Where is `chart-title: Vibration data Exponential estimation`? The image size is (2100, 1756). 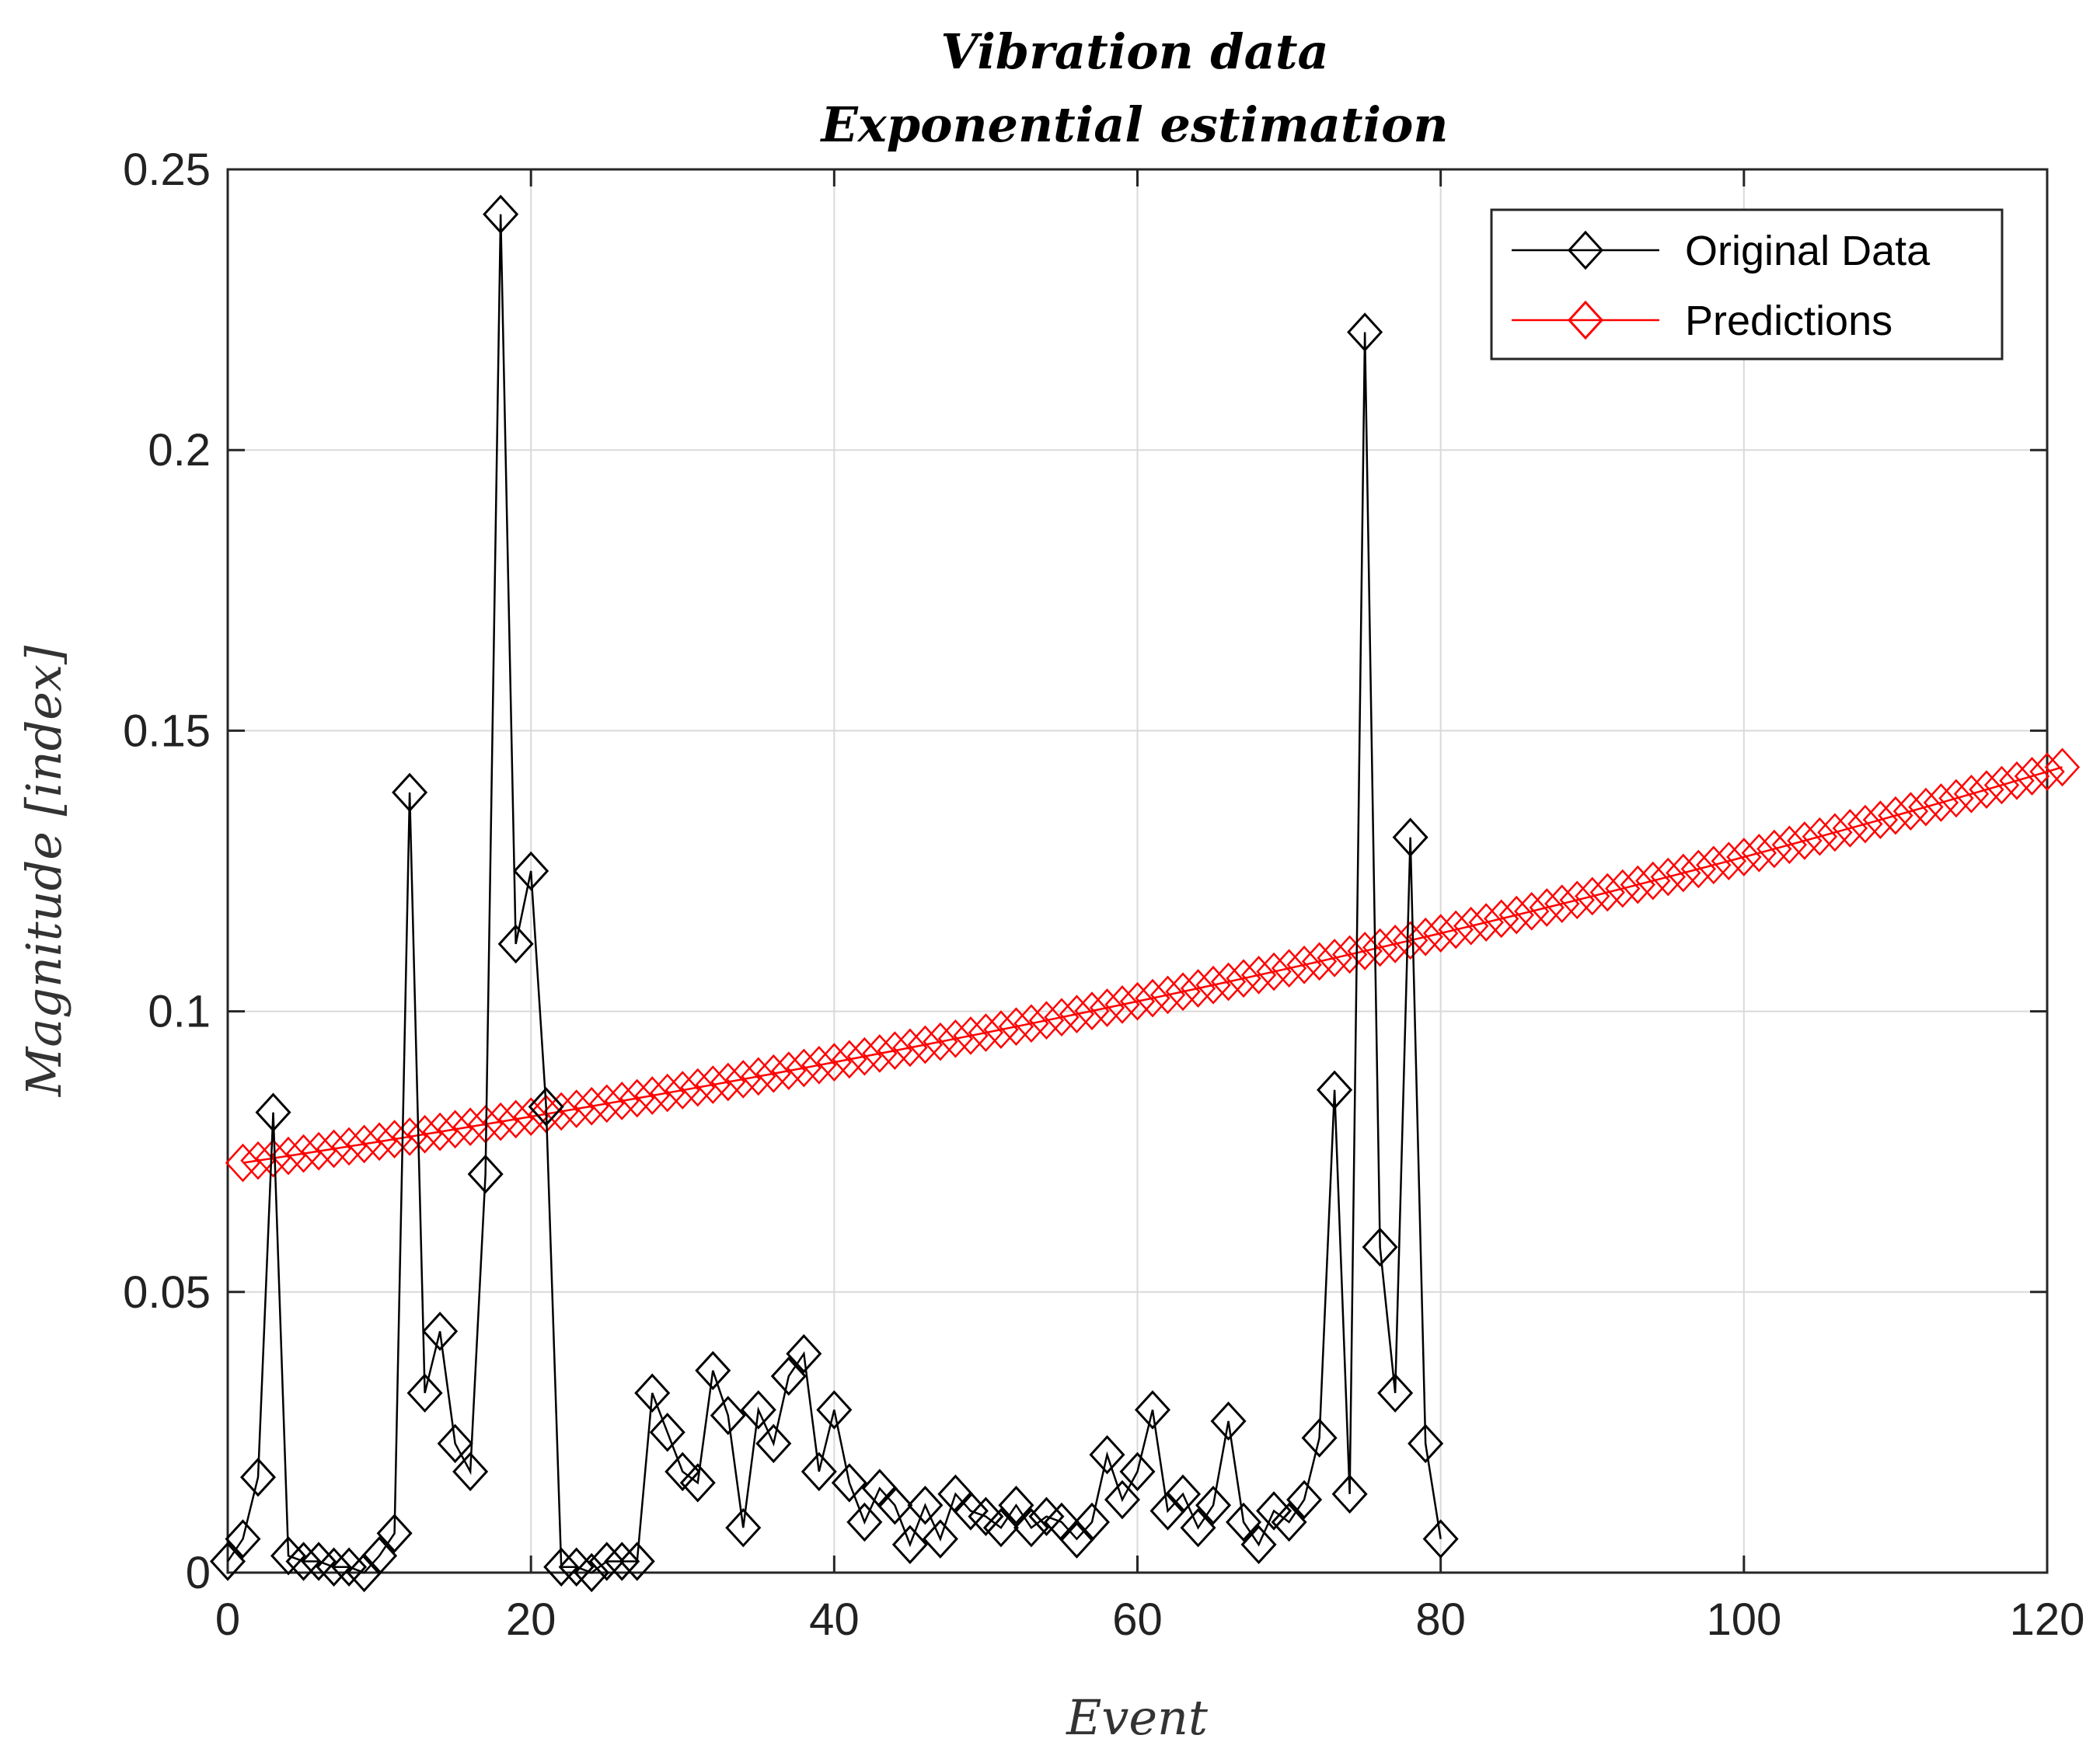
chart-title: Vibration data Exponential estimation is located at coordinates (1134, 88).